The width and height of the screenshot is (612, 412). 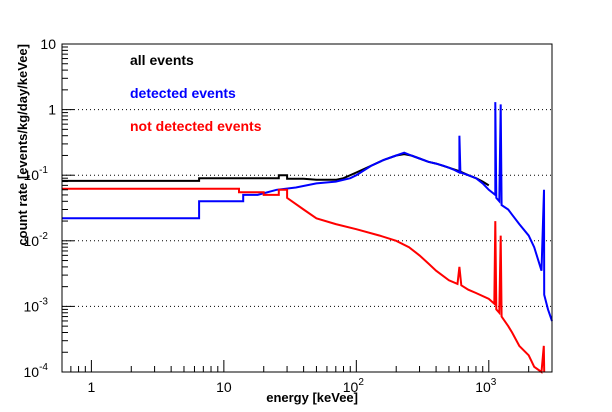 I want to click on y-axis-title: count rate [events/kg/day/keVee], so click(x=22, y=145).